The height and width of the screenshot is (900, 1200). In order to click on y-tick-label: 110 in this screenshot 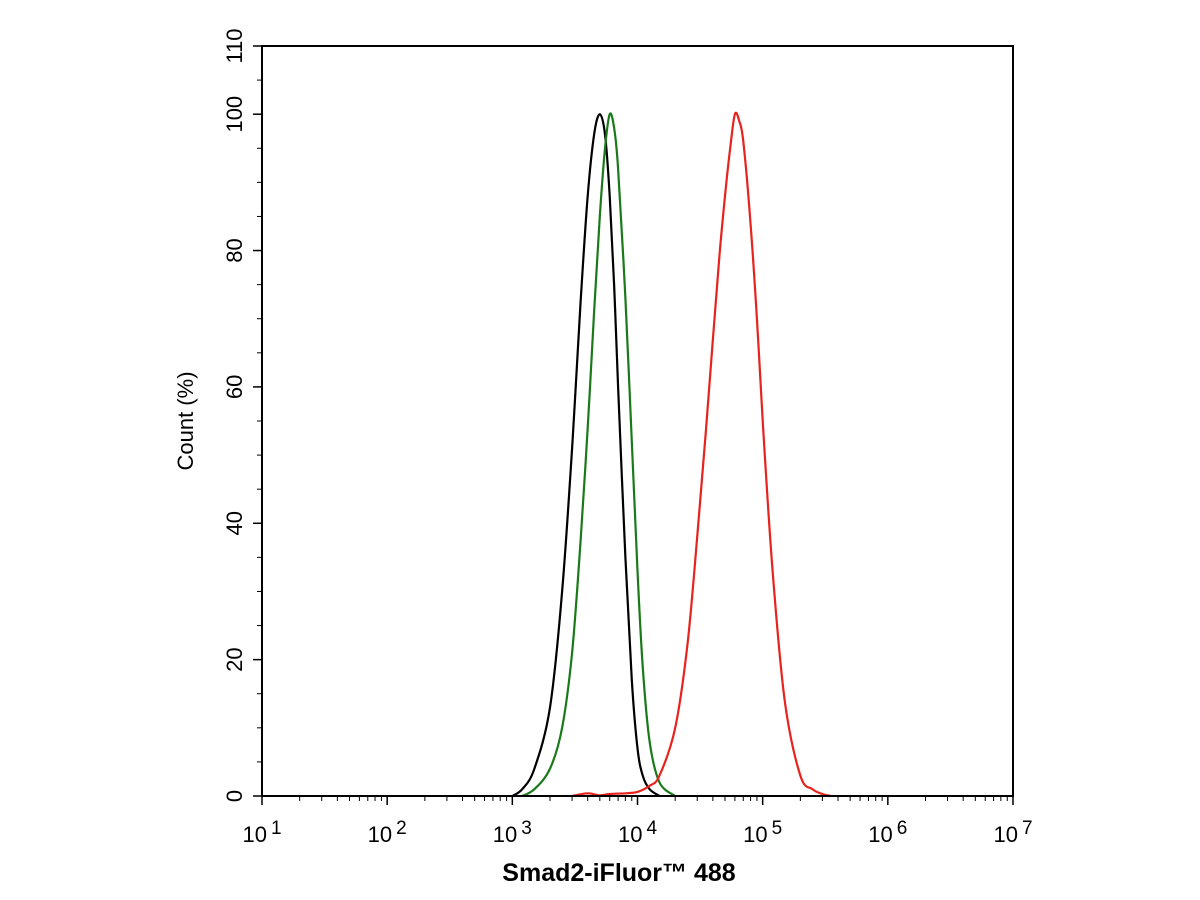, I will do `click(234, 45)`.